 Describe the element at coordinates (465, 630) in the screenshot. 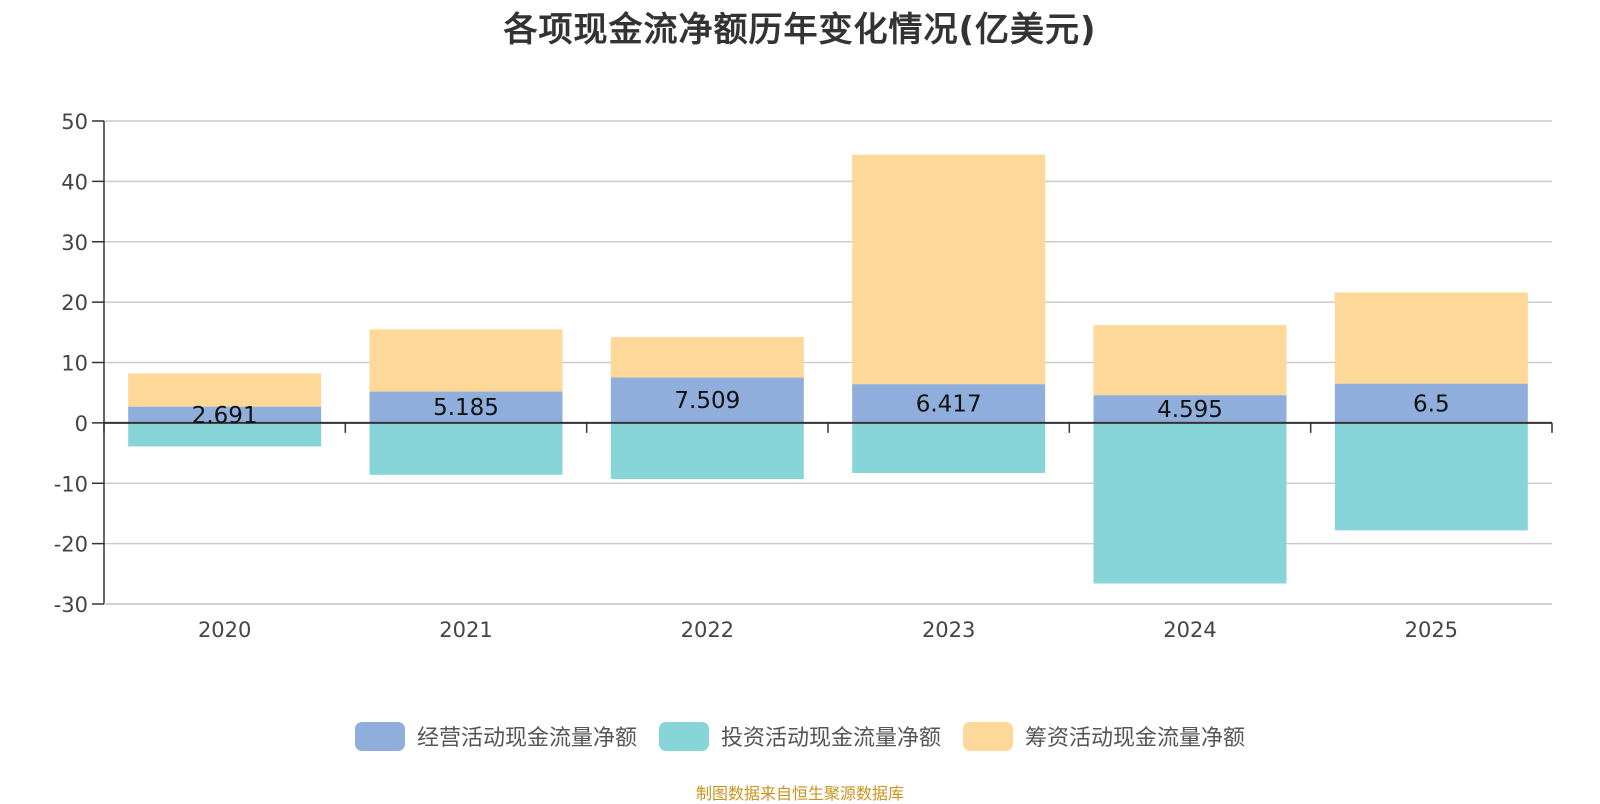

I see `x-tick-label: 2021` at that location.